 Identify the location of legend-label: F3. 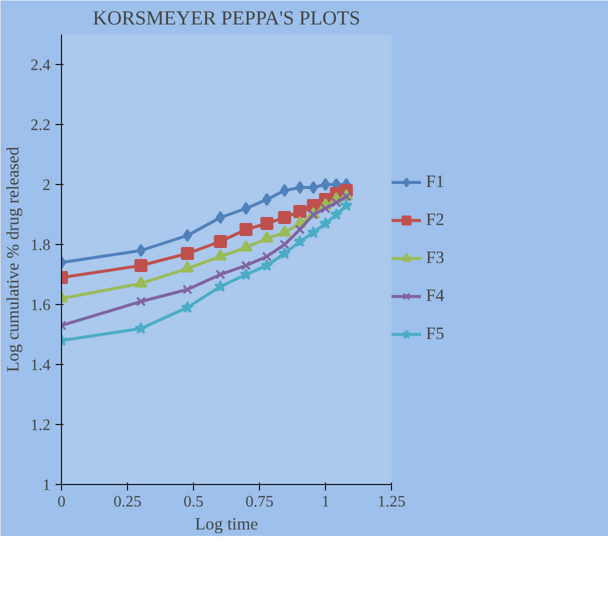
(436, 258).